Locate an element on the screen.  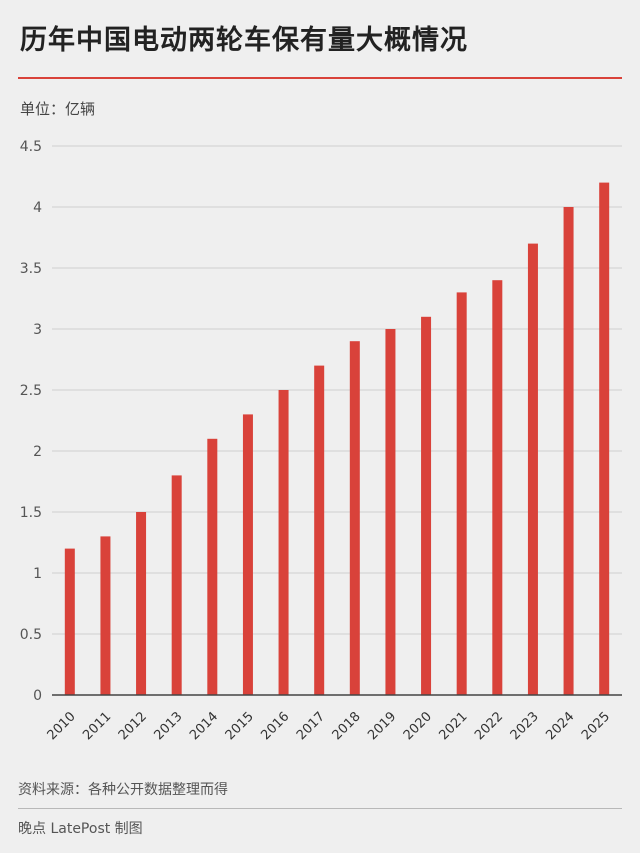
credit-note: 晚点 LatePost 制图 is located at coordinates (80, 829).